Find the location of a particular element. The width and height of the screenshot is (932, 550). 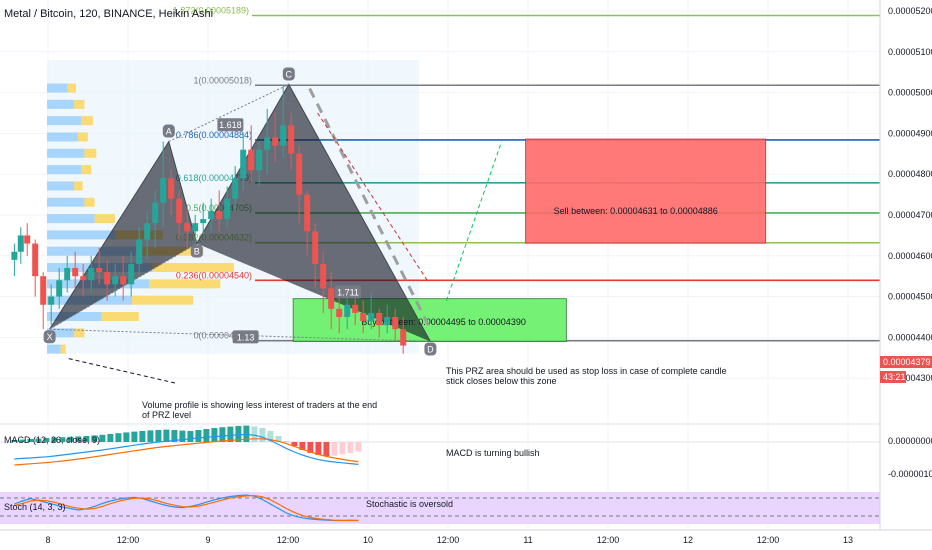

macd-note: MACD is turning bullish is located at coordinates (493, 453).